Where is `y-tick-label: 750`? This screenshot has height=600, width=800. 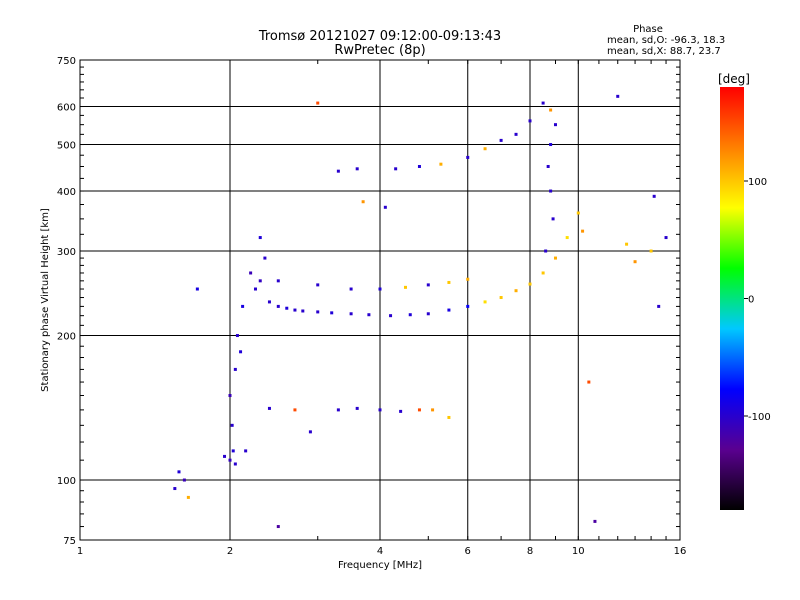 y-tick-label: 750 is located at coordinates (66, 61).